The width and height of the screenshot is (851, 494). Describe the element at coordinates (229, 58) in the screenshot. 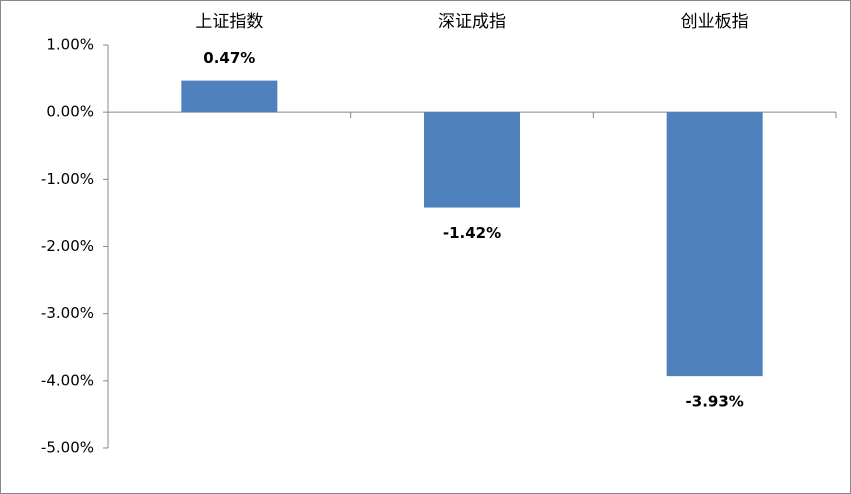

I see `value-label: 0.47%` at that location.